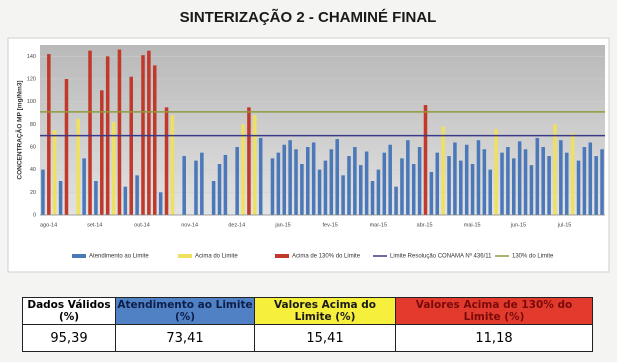 This screenshot has height=362, width=617. I want to click on legend-label: Atendimento ao Limite, so click(119, 257).